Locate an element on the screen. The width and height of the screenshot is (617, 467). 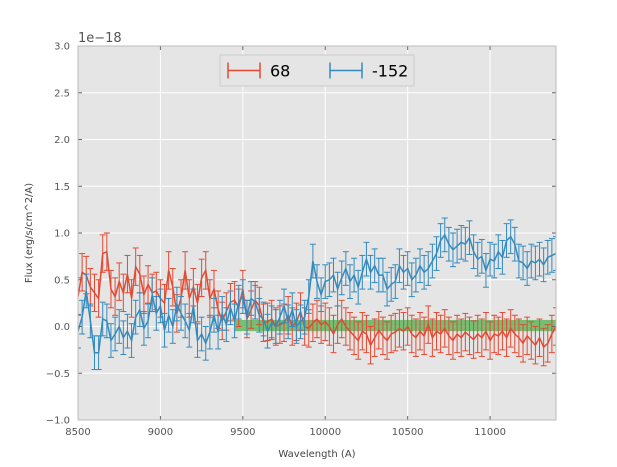
x-tick-label: 10000 is located at coordinates (325, 432).